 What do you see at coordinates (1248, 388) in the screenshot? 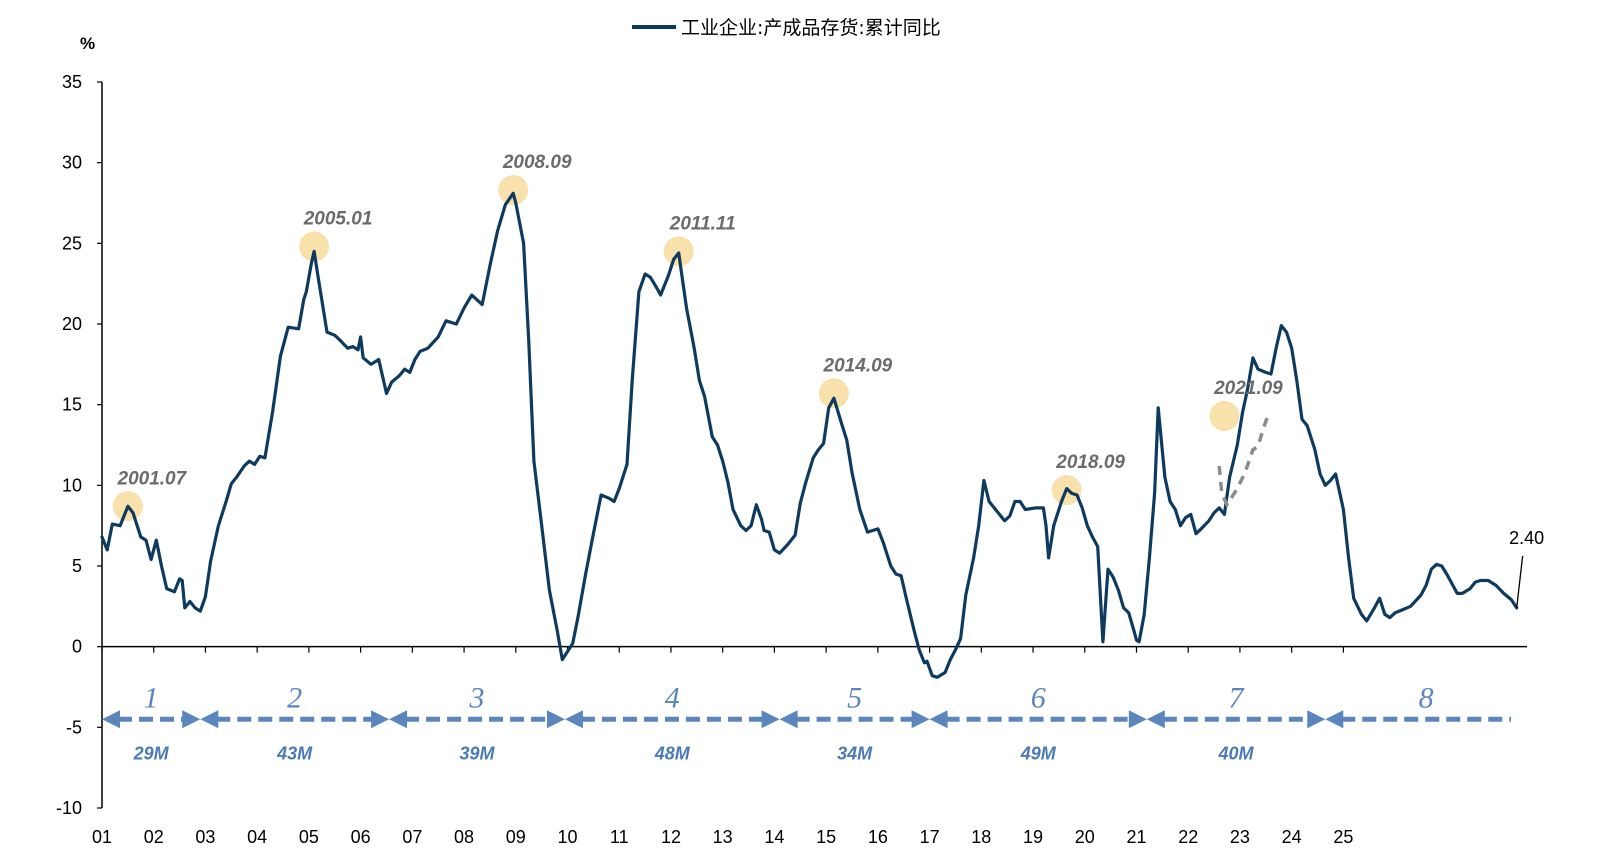
I see `peak-label: 2021.09` at bounding box center [1248, 388].